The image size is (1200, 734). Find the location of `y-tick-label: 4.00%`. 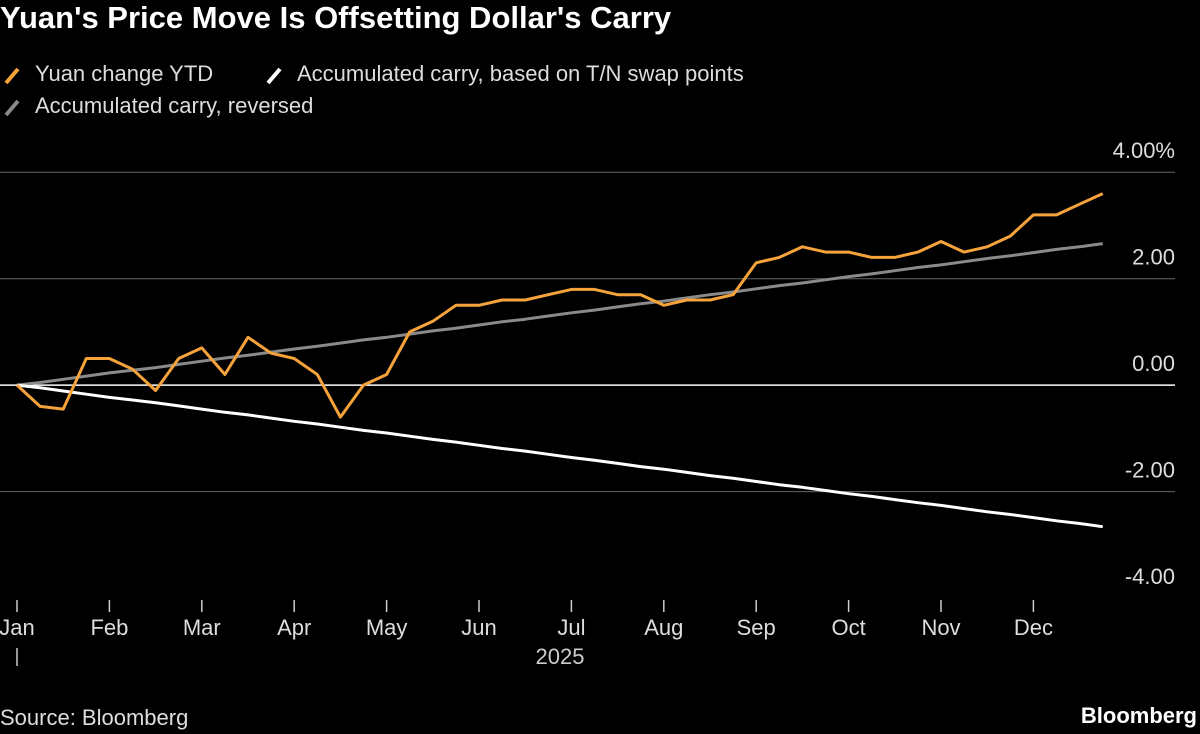

y-tick-label: 4.00% is located at coordinates (1144, 150).